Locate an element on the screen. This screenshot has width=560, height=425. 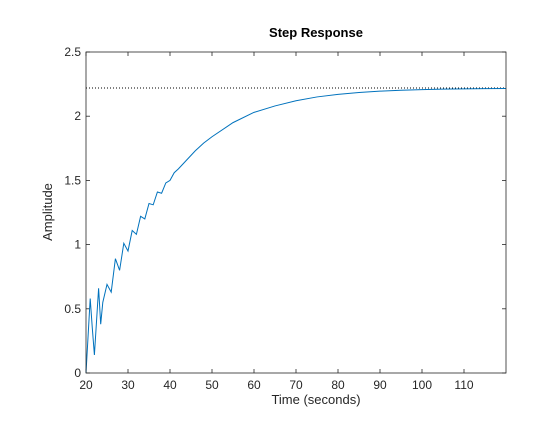
x-tick-label: 20 is located at coordinates (86, 385).